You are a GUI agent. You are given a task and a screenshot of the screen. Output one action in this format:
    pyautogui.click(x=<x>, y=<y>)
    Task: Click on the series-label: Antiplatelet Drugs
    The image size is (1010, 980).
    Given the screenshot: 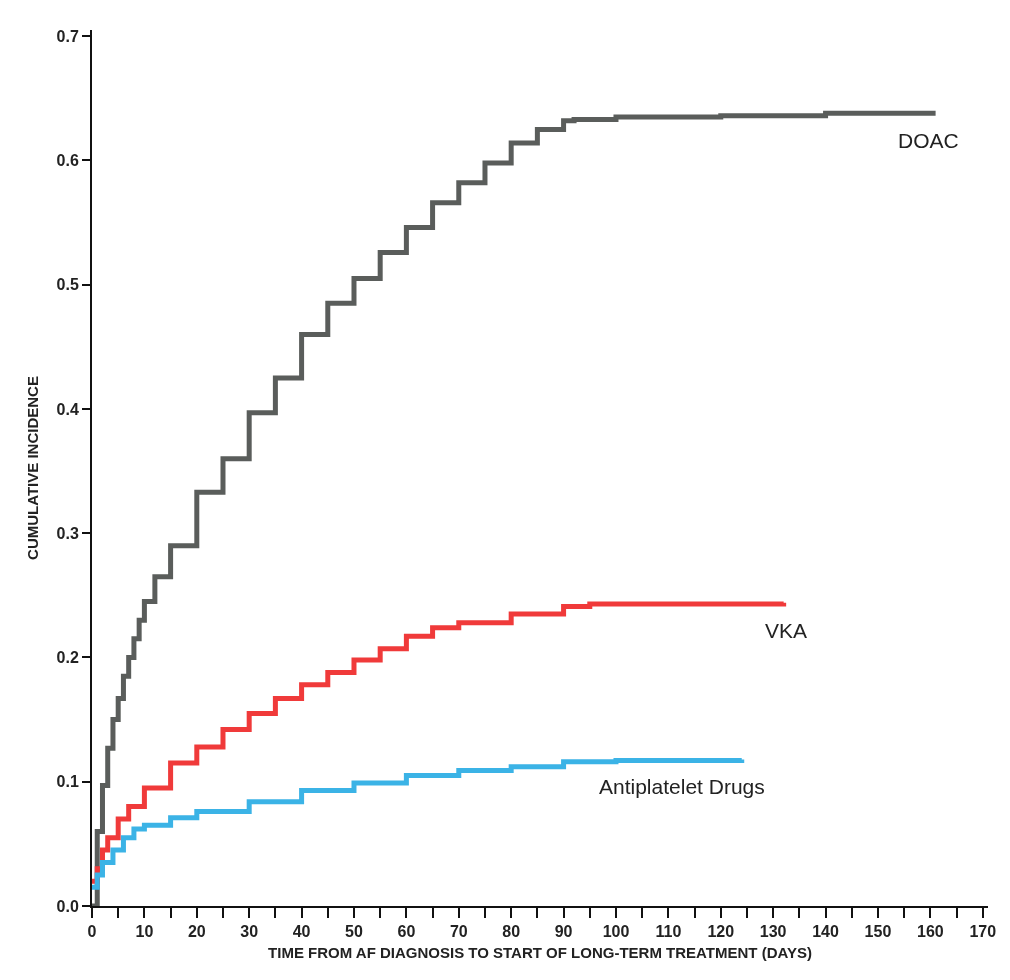 What is the action you would take?
    pyautogui.click(x=682, y=786)
    